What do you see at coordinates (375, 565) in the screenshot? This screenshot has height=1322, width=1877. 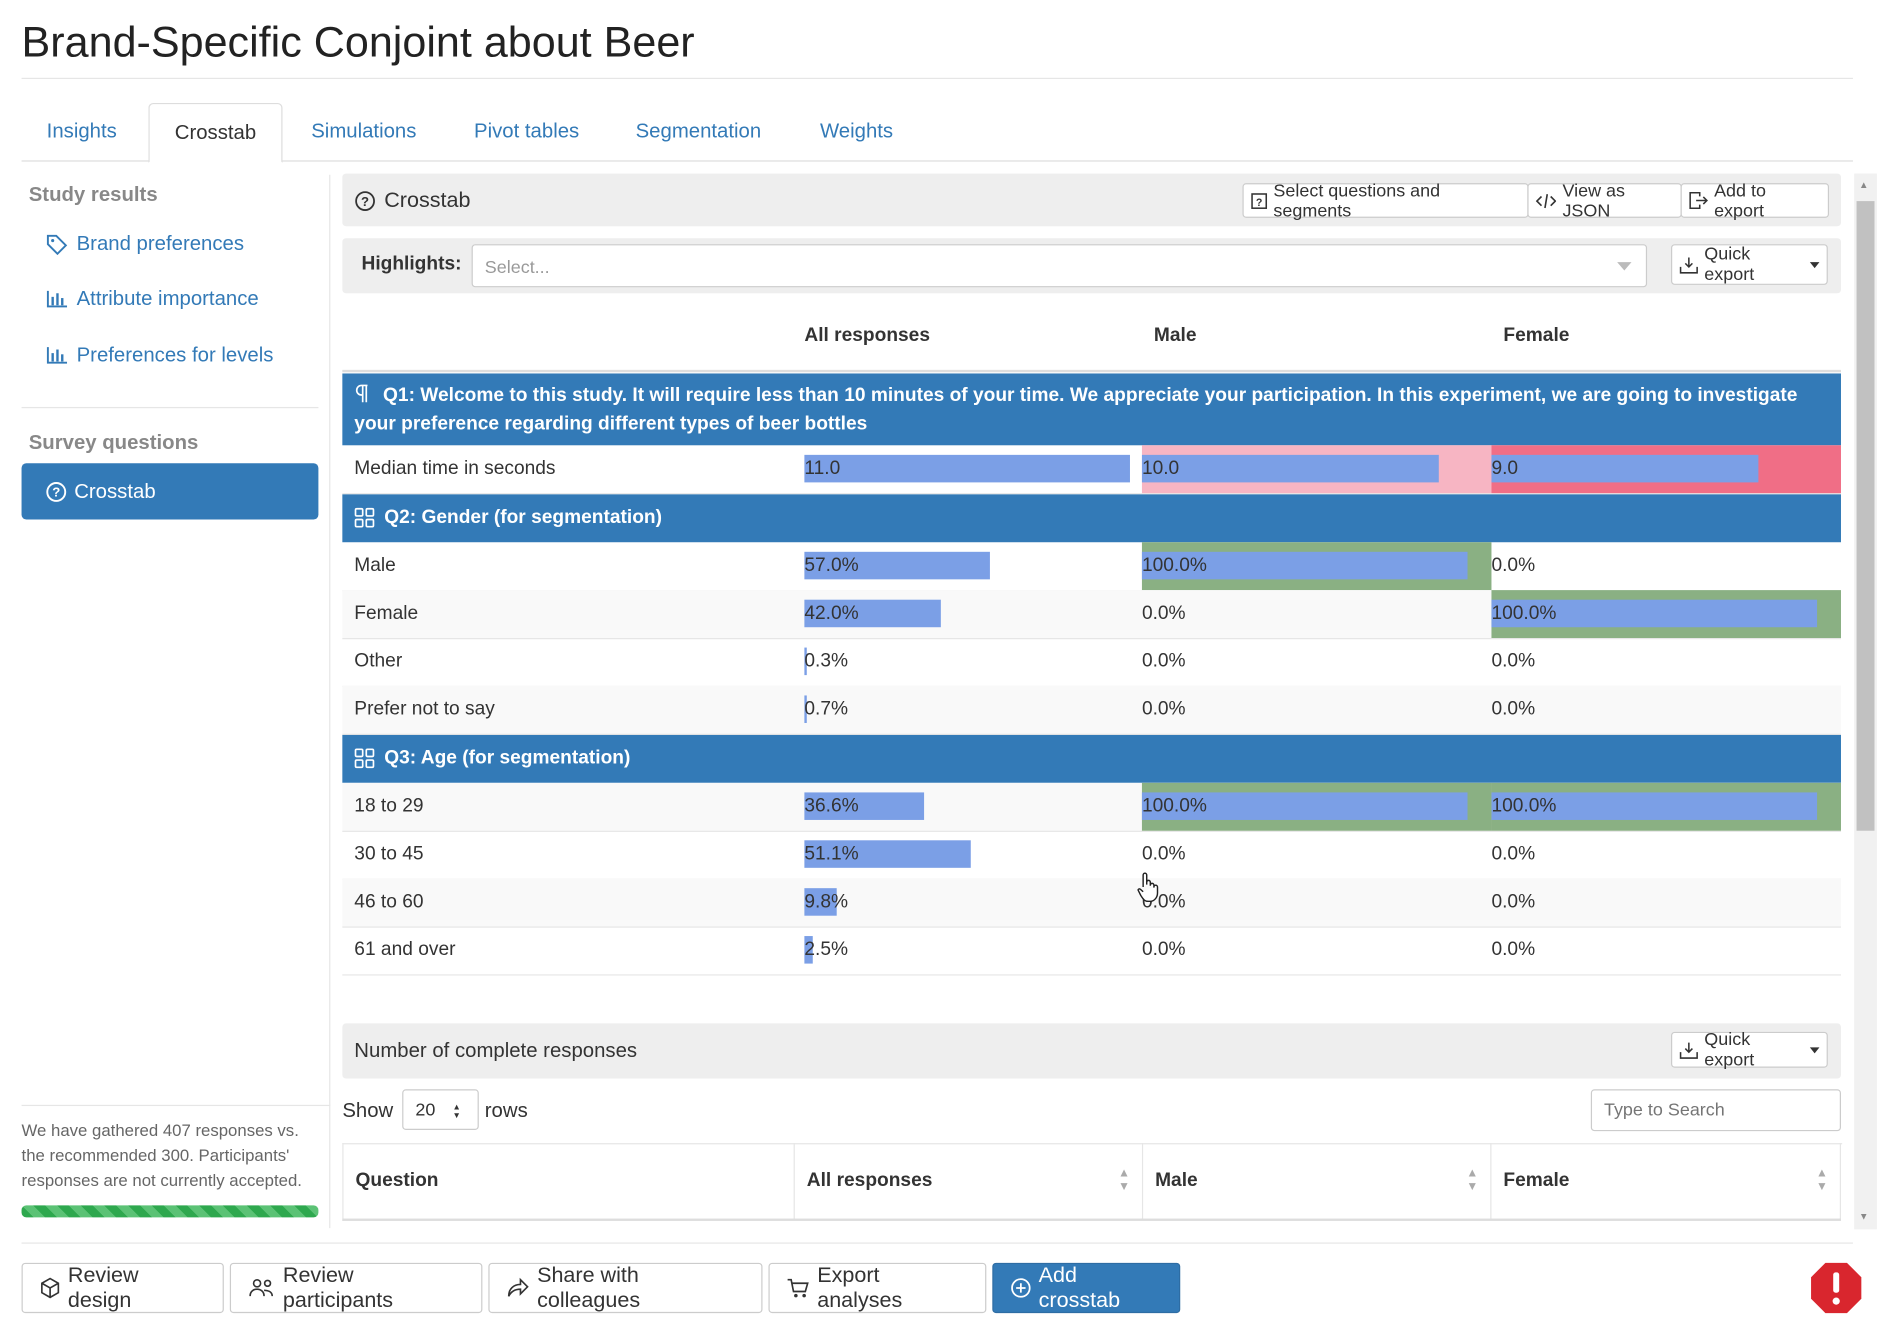 I see `row-label: Male` at bounding box center [375, 565].